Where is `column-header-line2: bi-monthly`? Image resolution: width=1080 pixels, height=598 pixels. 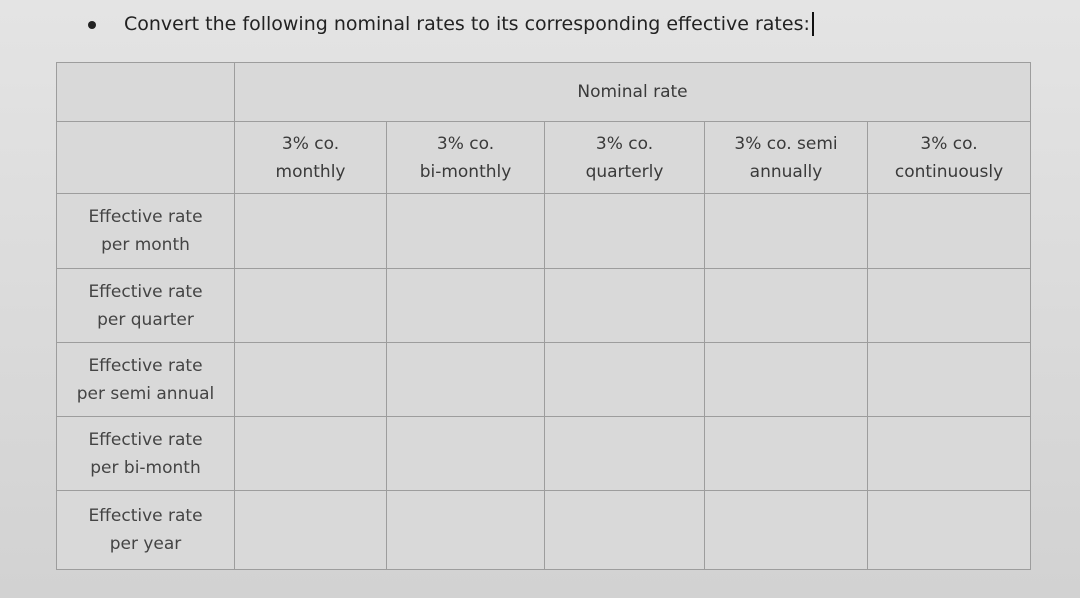
column-header-line2: bi-monthly is located at coordinates (465, 171).